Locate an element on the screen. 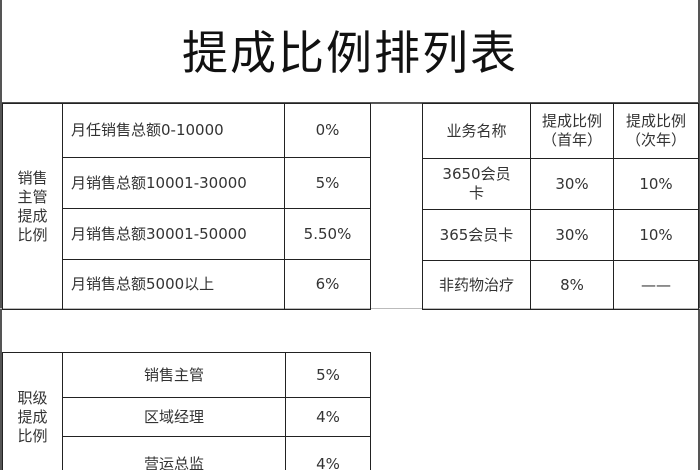 Image resolution: width=700 pixels, height=470 pixels. header-cell: 提成比例（首年） is located at coordinates (572, 131).